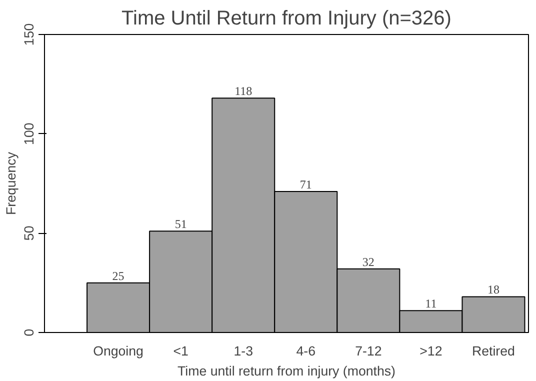  Describe the element at coordinates (29, 133) in the screenshot. I see `y-tick-label: 100` at that location.